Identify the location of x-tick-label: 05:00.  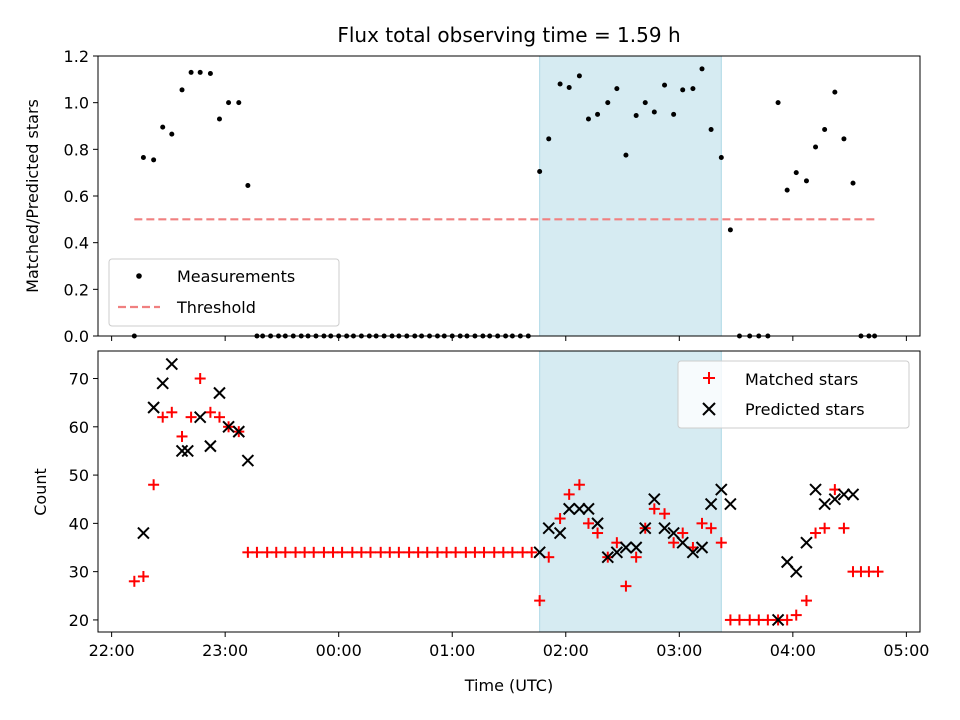
(906, 650).